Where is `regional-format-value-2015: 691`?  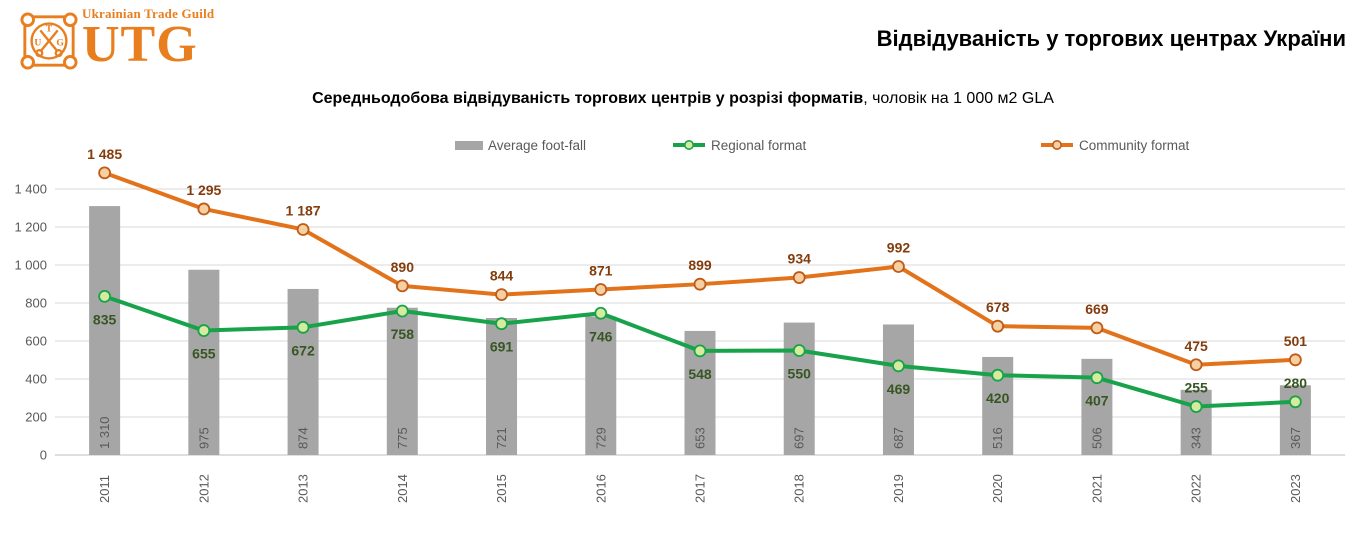
regional-format-value-2015: 691 is located at coordinates (502, 347).